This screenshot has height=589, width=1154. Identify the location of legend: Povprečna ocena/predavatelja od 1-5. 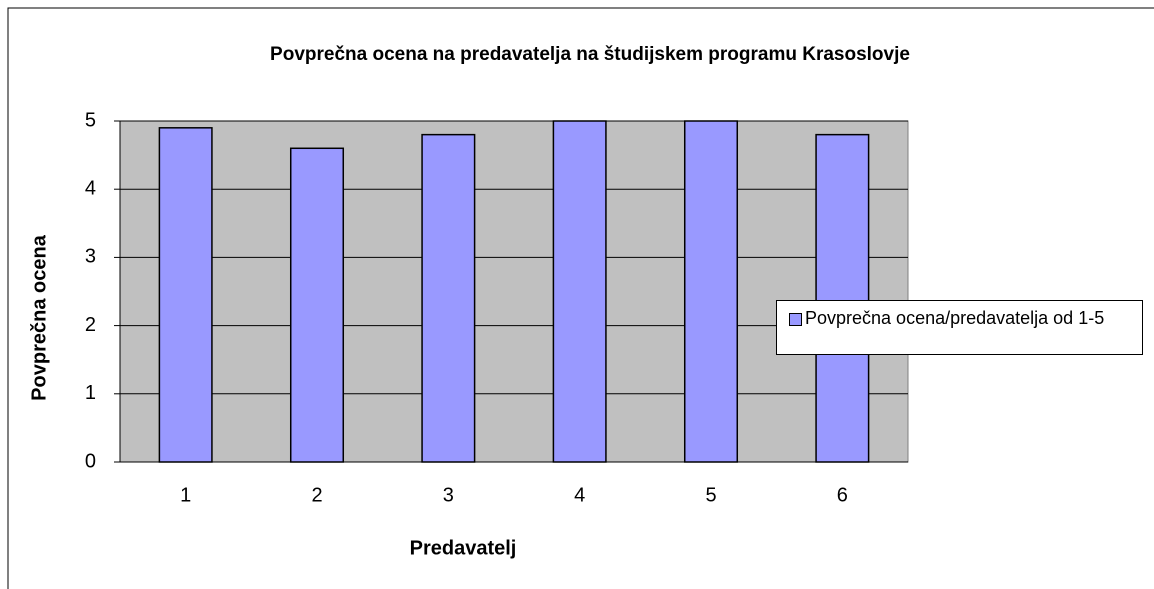
(959, 327).